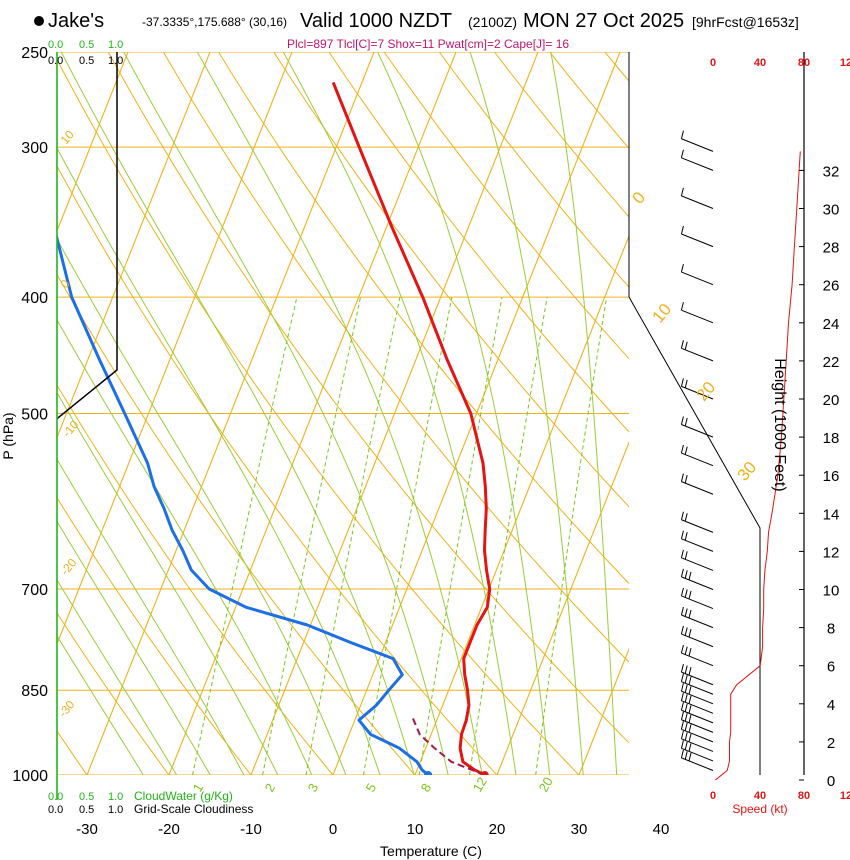 This screenshot has width=850, height=860. What do you see at coordinates (55, 61) in the screenshot?
I see `cloudiness-tick-top: 0.0` at bounding box center [55, 61].